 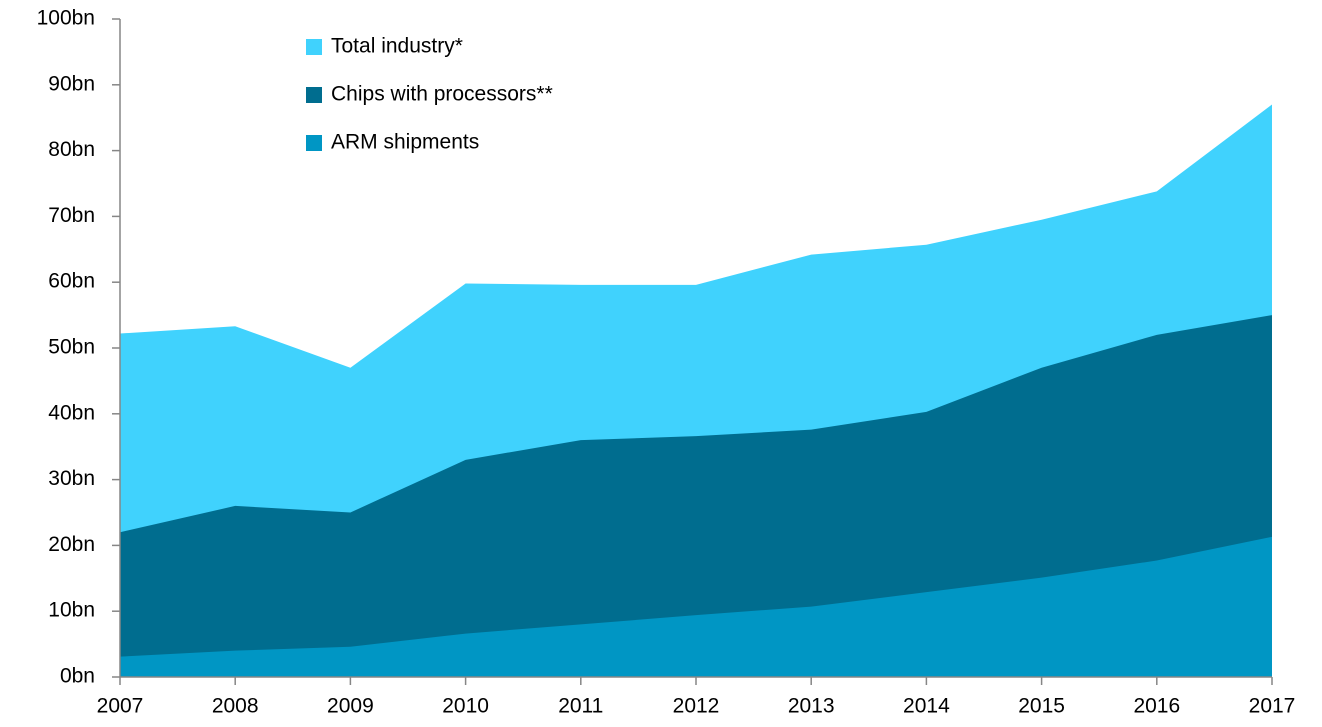 What do you see at coordinates (71, 281) in the screenshot?
I see `y-tick-label: 60bn` at bounding box center [71, 281].